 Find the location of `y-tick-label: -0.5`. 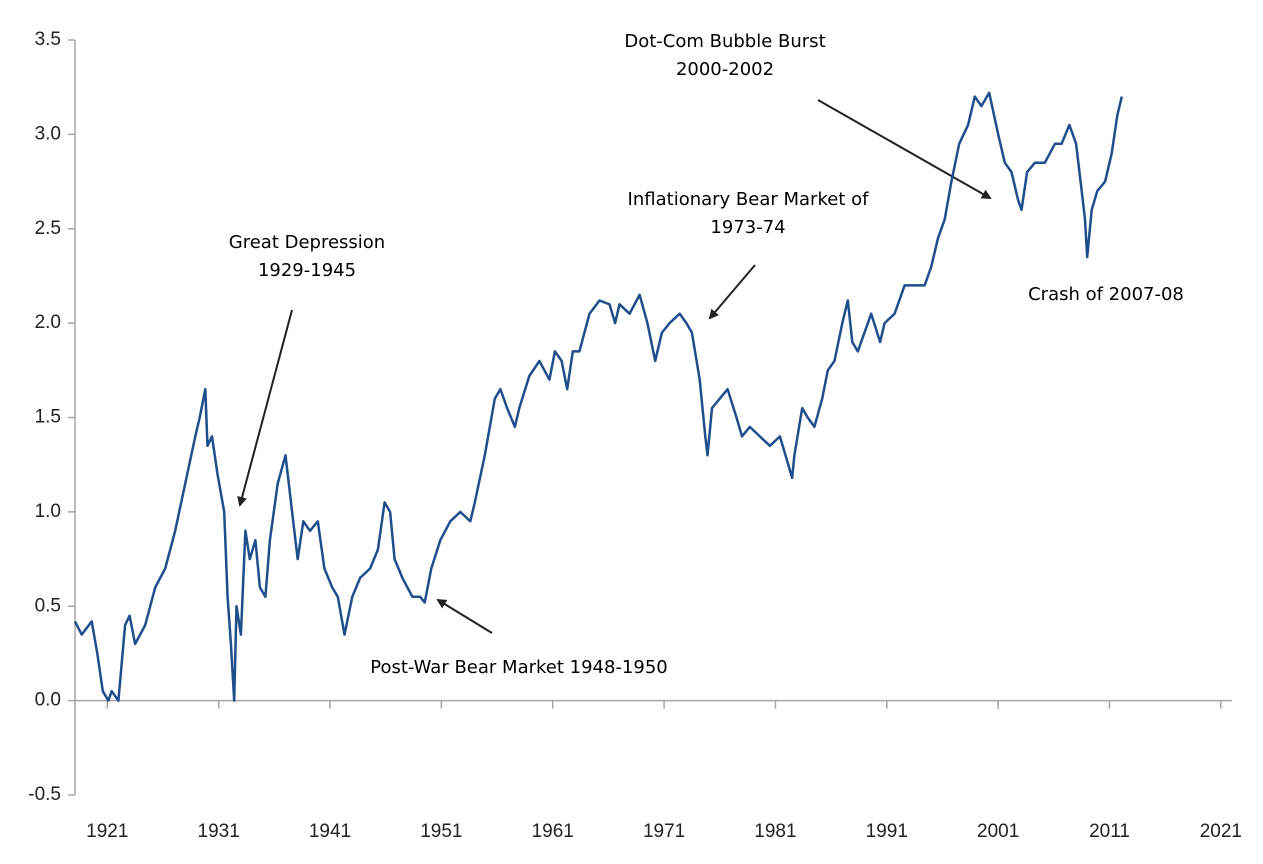

y-tick-label: -0.5 is located at coordinates (44, 794).